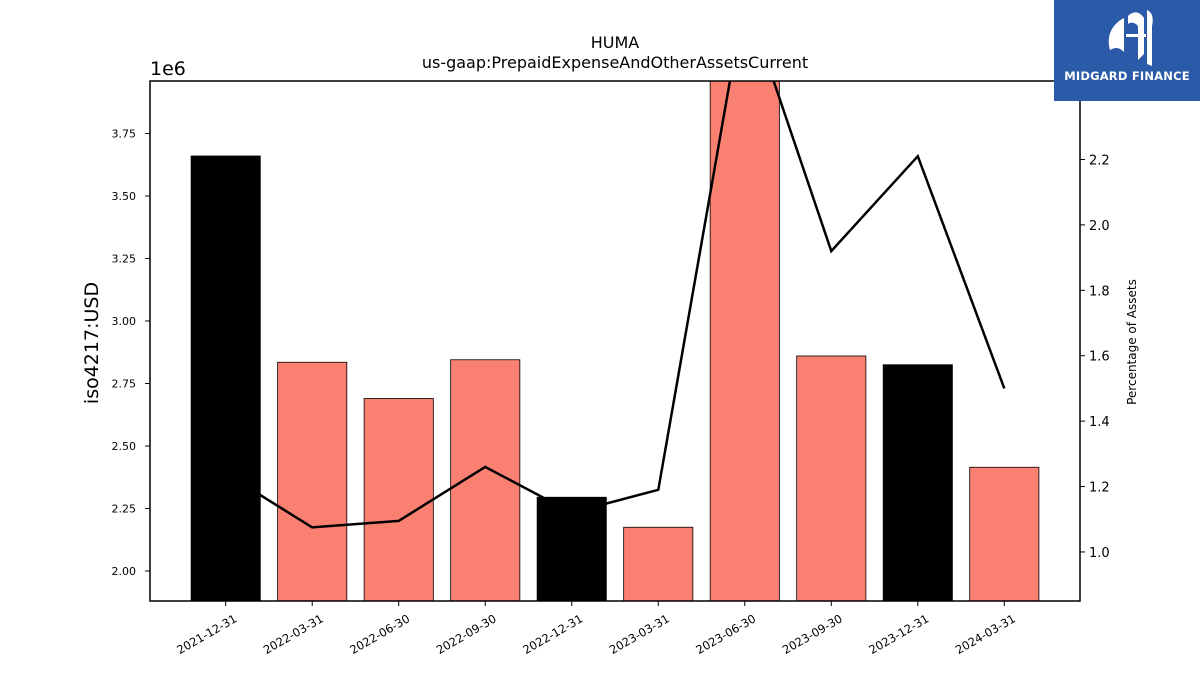 The image size is (1200, 675). What do you see at coordinates (1132, 342) in the screenshot?
I see `y2-axis-label: Percentage of Assets` at bounding box center [1132, 342].